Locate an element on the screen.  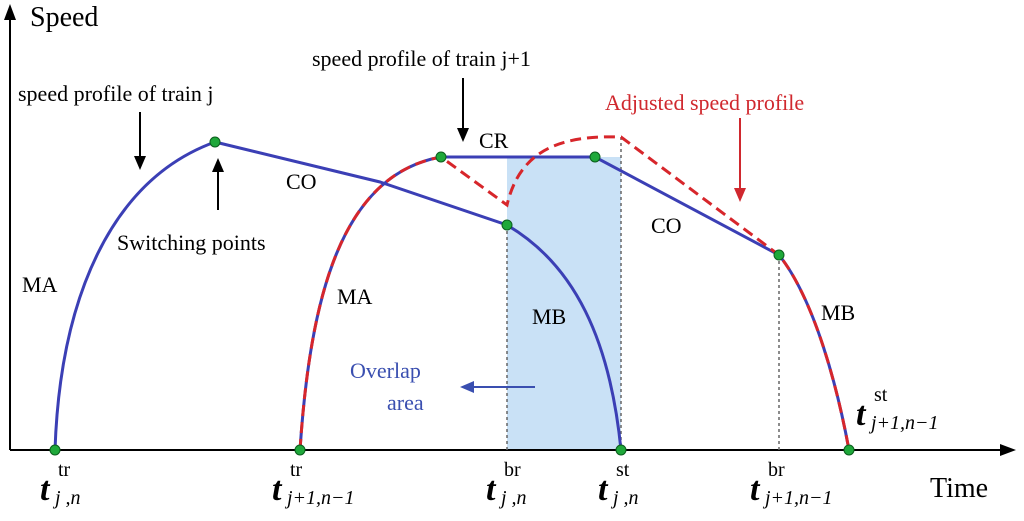
tick-br-j: t br j ,n is located at coordinates (506, 484).